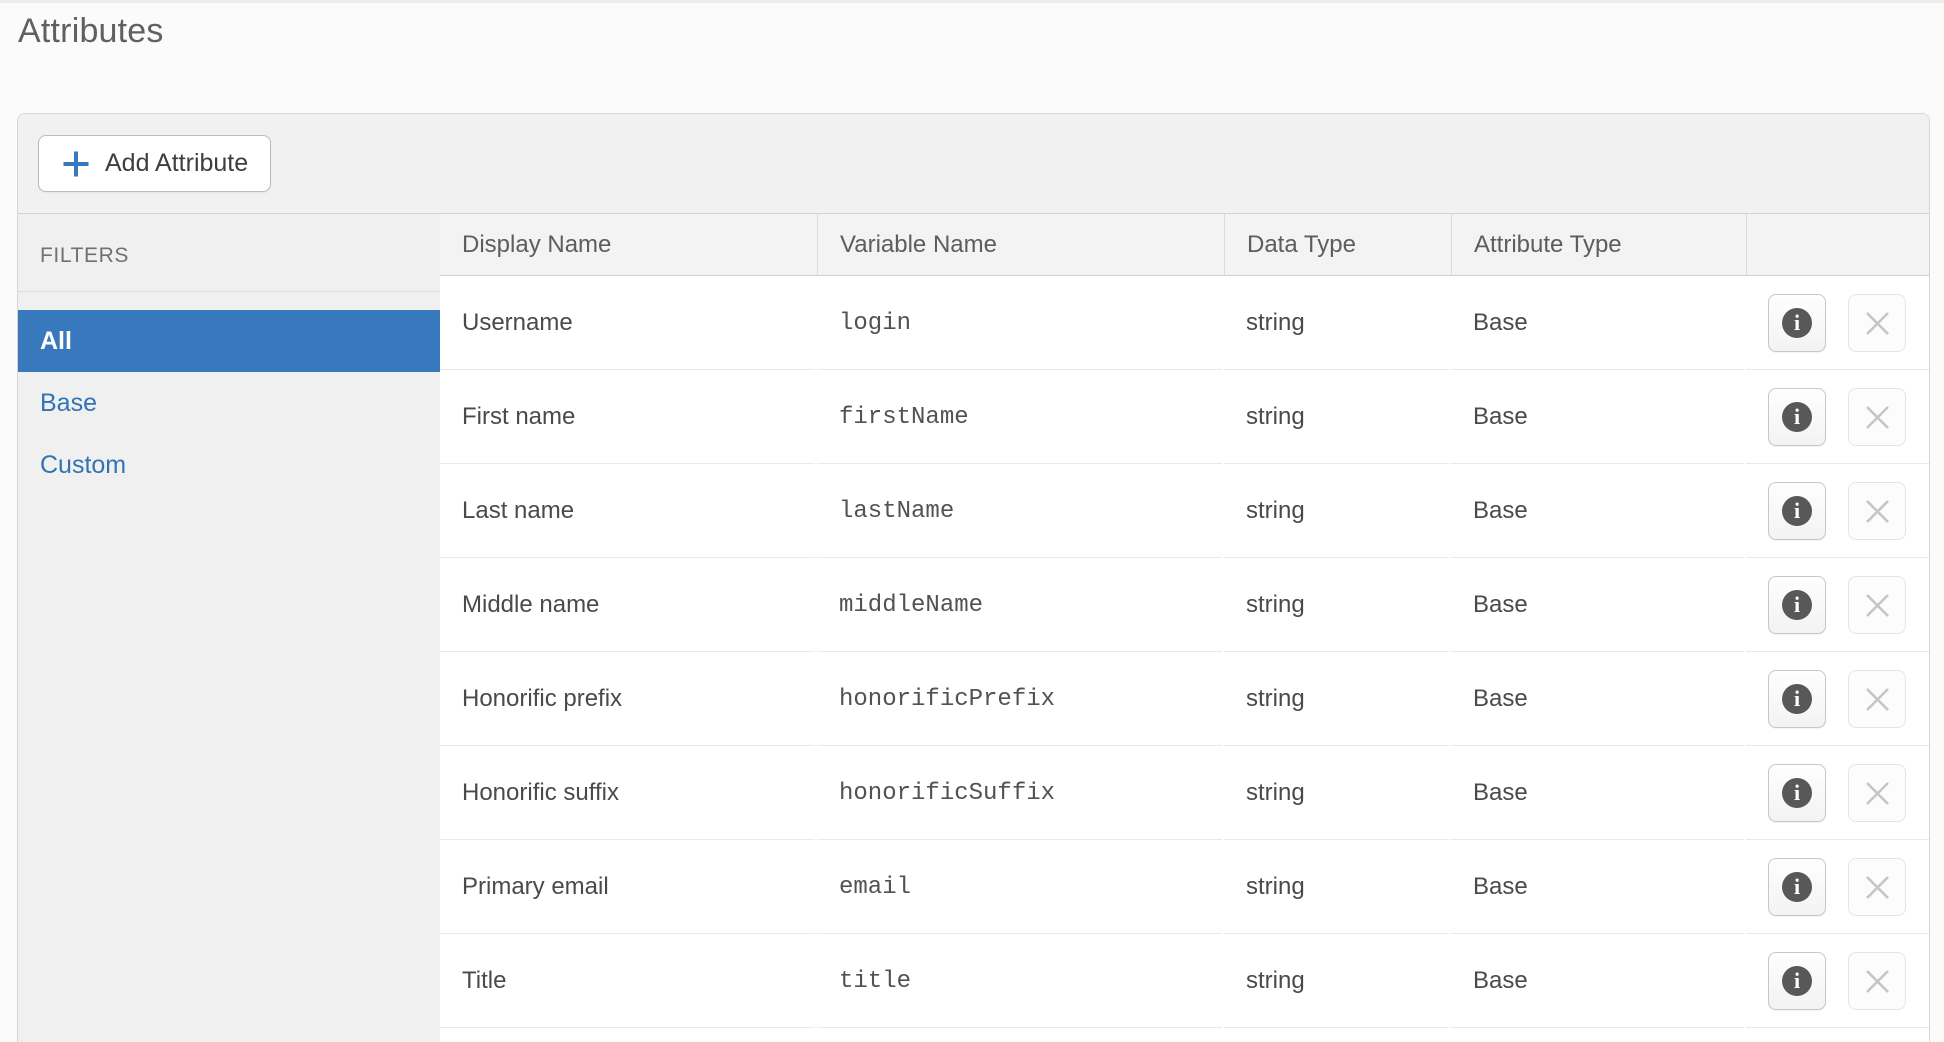 Image resolution: width=1944 pixels, height=1042 pixels. Describe the element at coordinates (1020, 699) in the screenshot. I see `cell-variable-name: honorificPrefix` at that location.